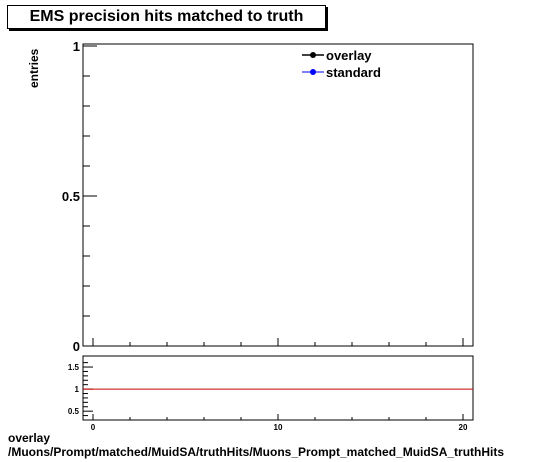 The height and width of the screenshot is (462, 546). What do you see at coordinates (77, 389) in the screenshot?
I see `ratio-y-tick-label: 1` at bounding box center [77, 389].